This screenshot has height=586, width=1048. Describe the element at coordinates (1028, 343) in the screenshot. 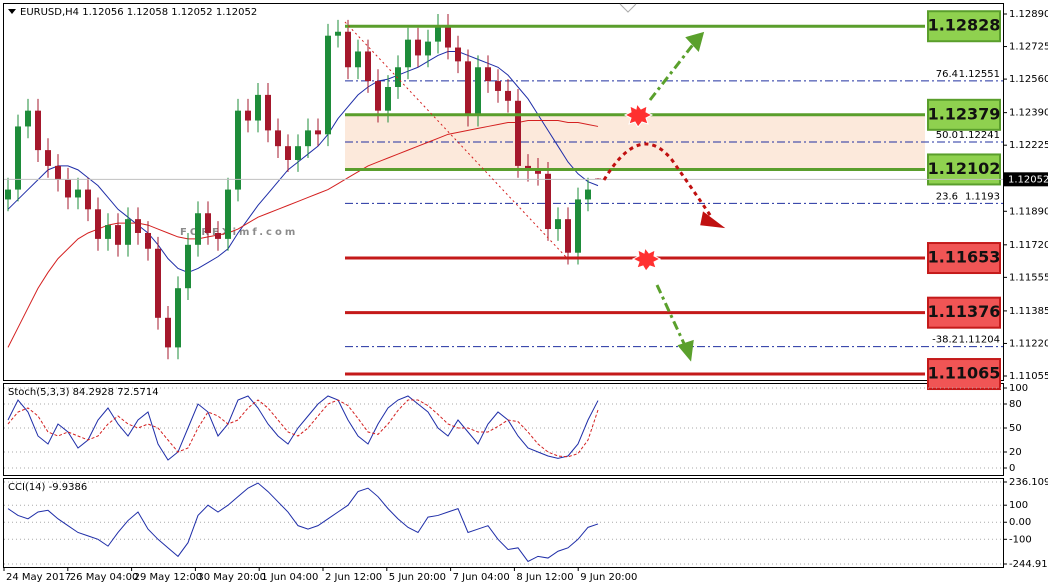

I see `y-tick-label: 1.11220` at that location.